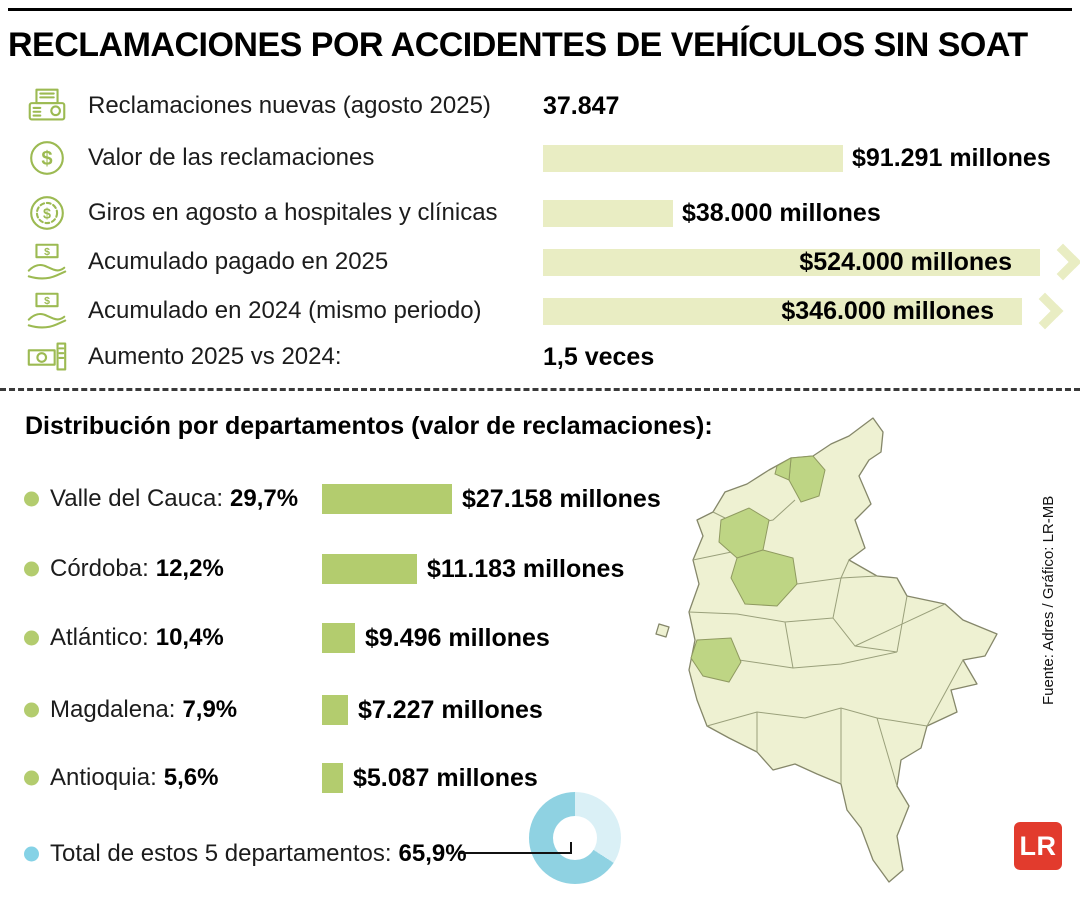 The width and height of the screenshot is (1080, 900). What do you see at coordinates (1038, 846) in the screenshot?
I see `lr-logo: LR` at bounding box center [1038, 846].